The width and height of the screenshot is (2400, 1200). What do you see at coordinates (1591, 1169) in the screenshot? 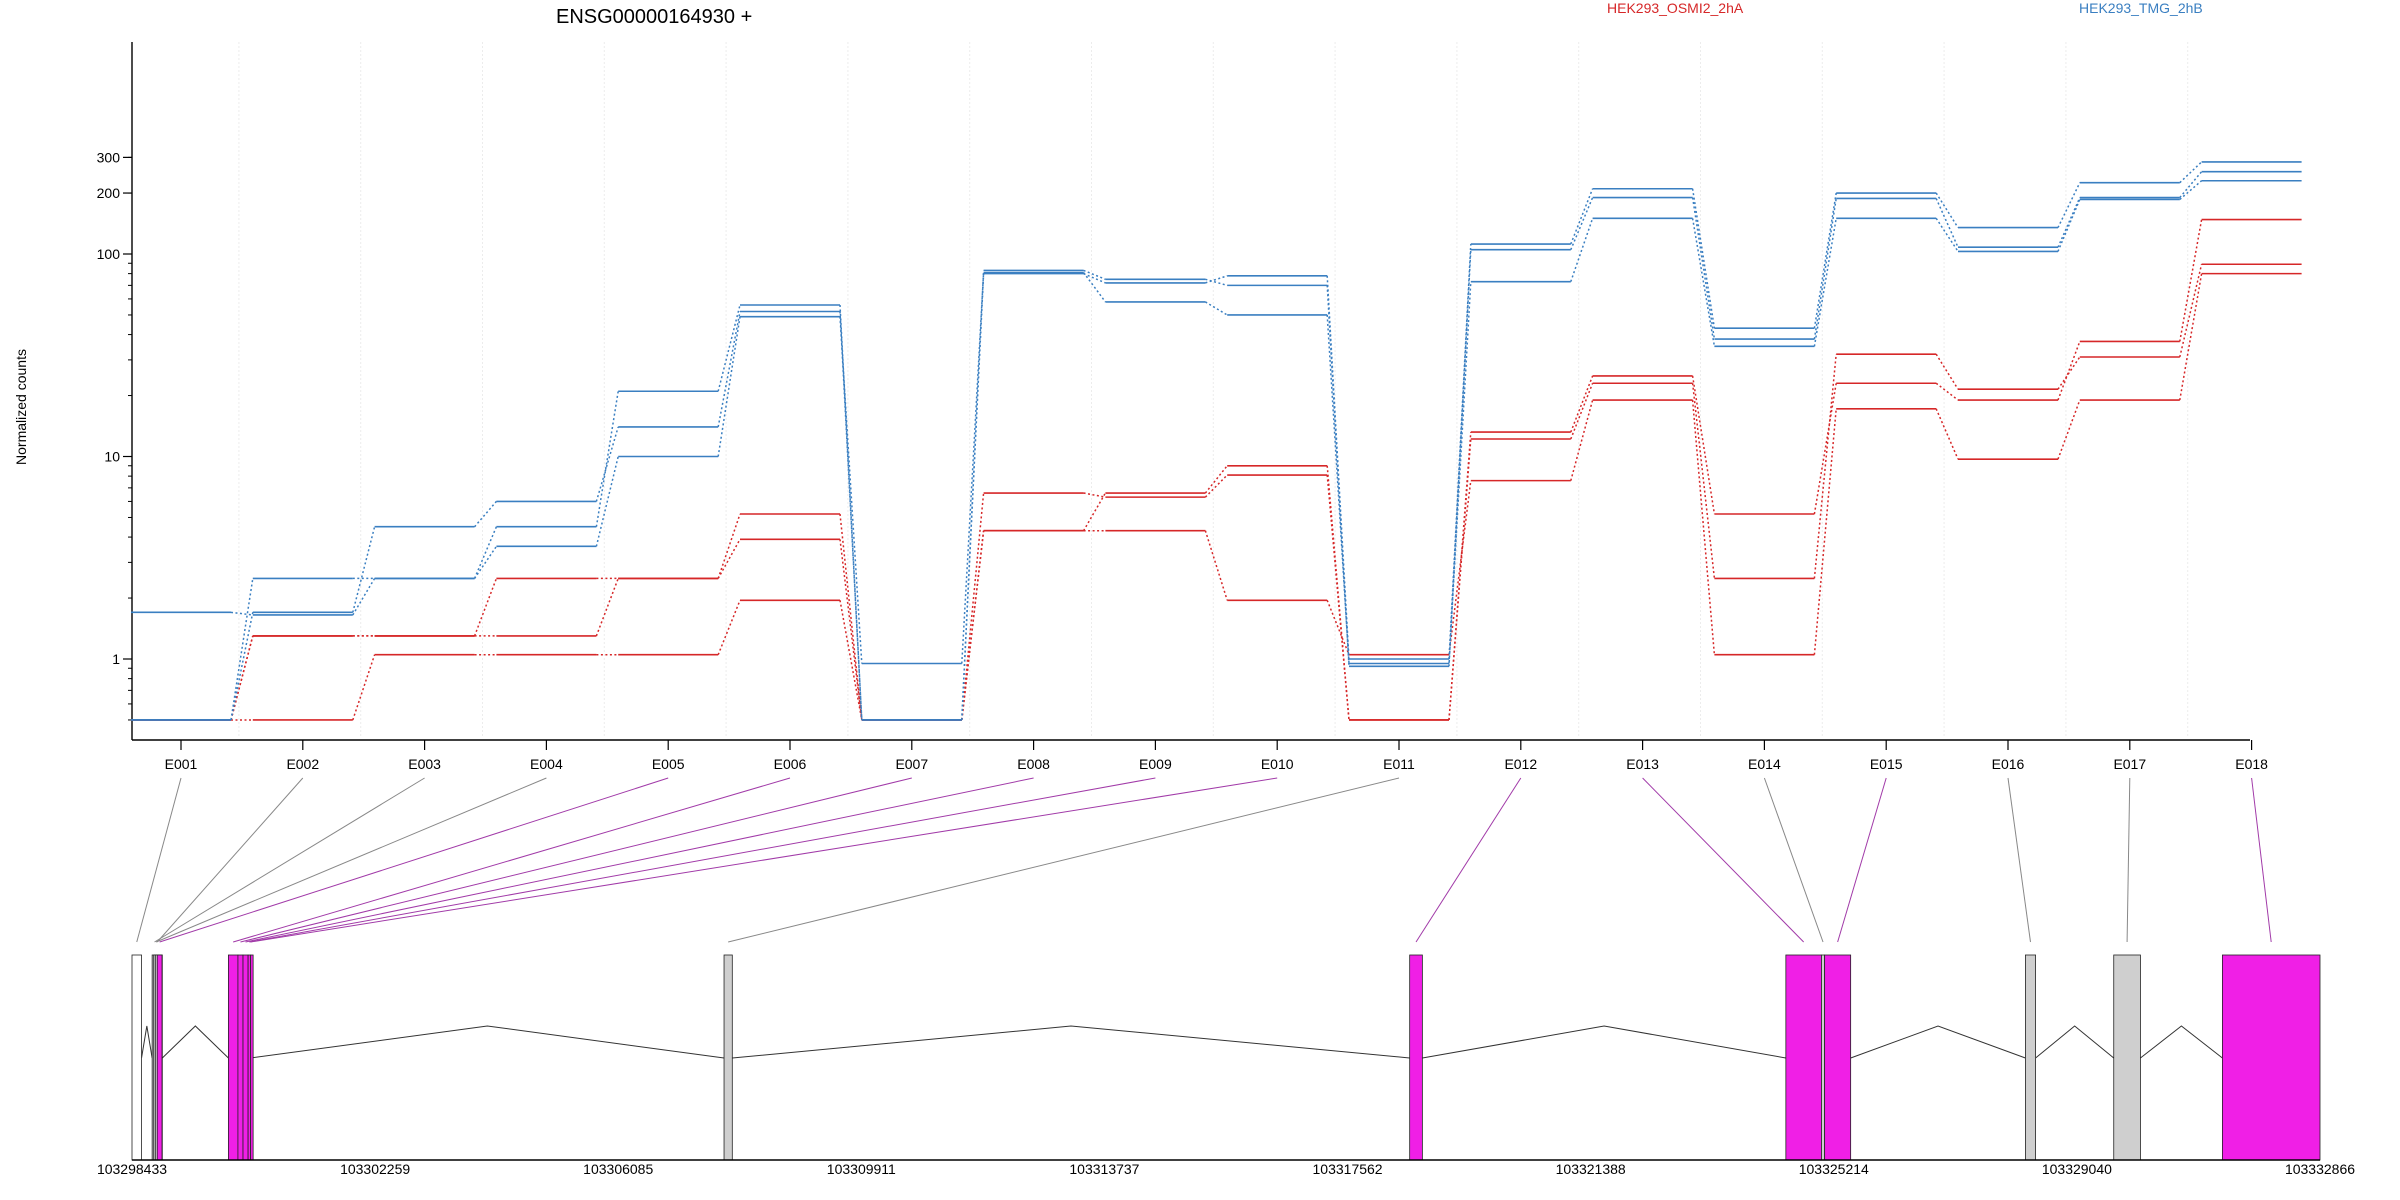
I see `coordinate-tick-label: 103321388` at bounding box center [1591, 1169].